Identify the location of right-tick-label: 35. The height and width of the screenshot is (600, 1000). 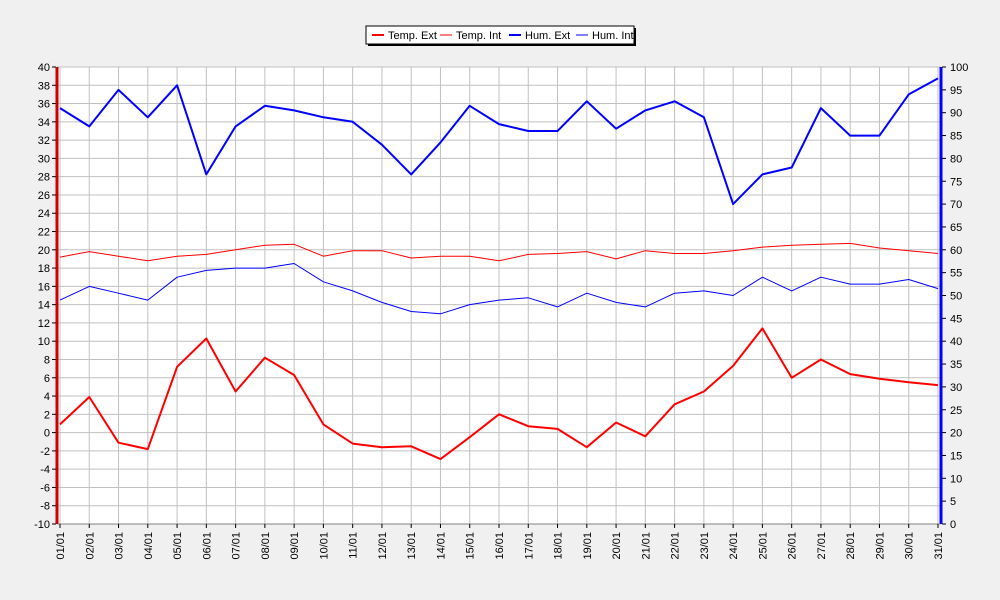
(956, 365).